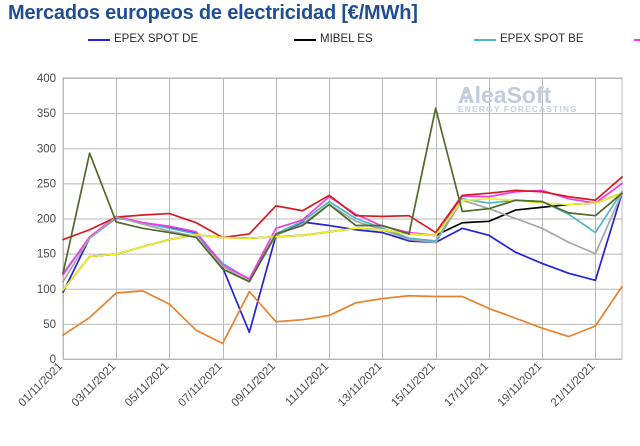 This screenshot has height=446, width=640. What do you see at coordinates (49, 325) in the screenshot?
I see `y-tick-label: 50` at bounding box center [49, 325].